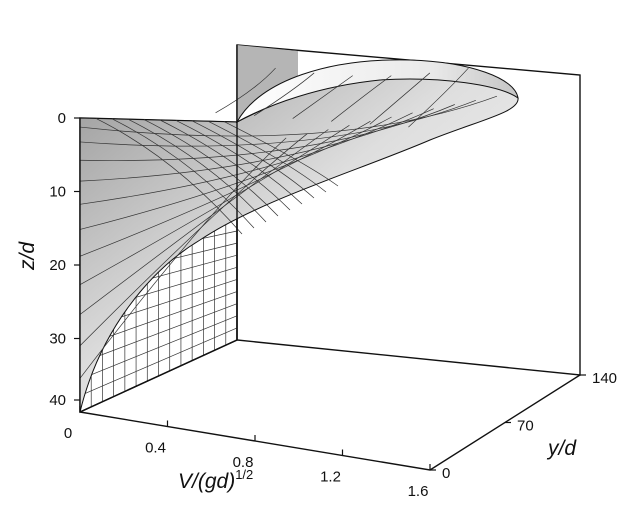  Describe the element at coordinates (57, 192) in the screenshot. I see `z-tick-label: 10` at that location.